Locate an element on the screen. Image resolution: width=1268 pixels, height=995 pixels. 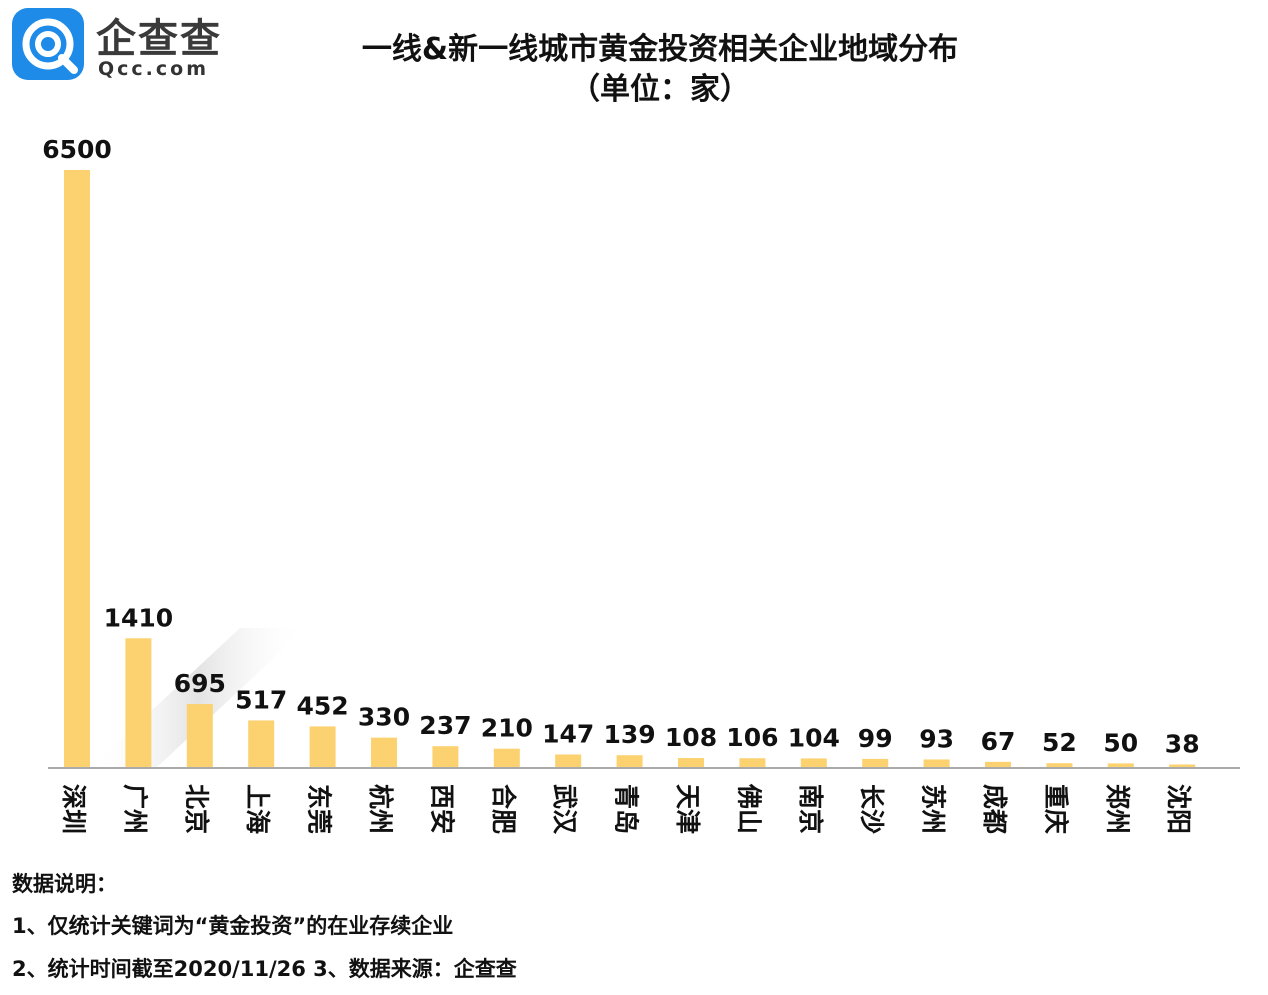
category-label: 杭州 is located at coordinates (380, 809).